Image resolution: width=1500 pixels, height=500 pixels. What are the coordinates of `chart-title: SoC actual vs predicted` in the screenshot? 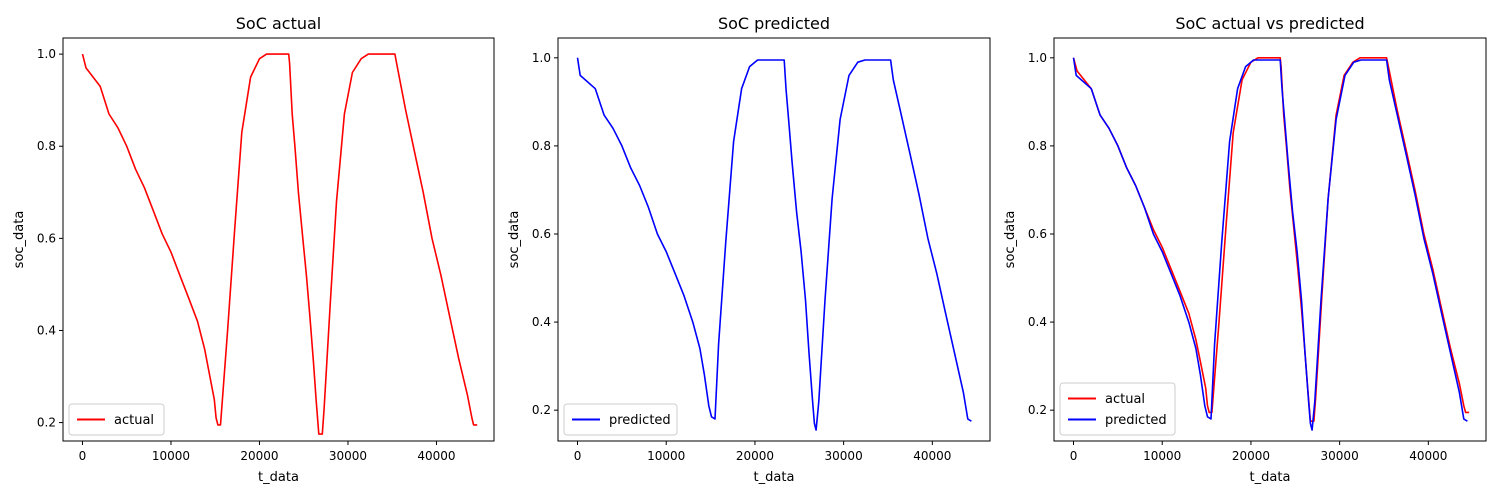 It's located at (1269, 23).